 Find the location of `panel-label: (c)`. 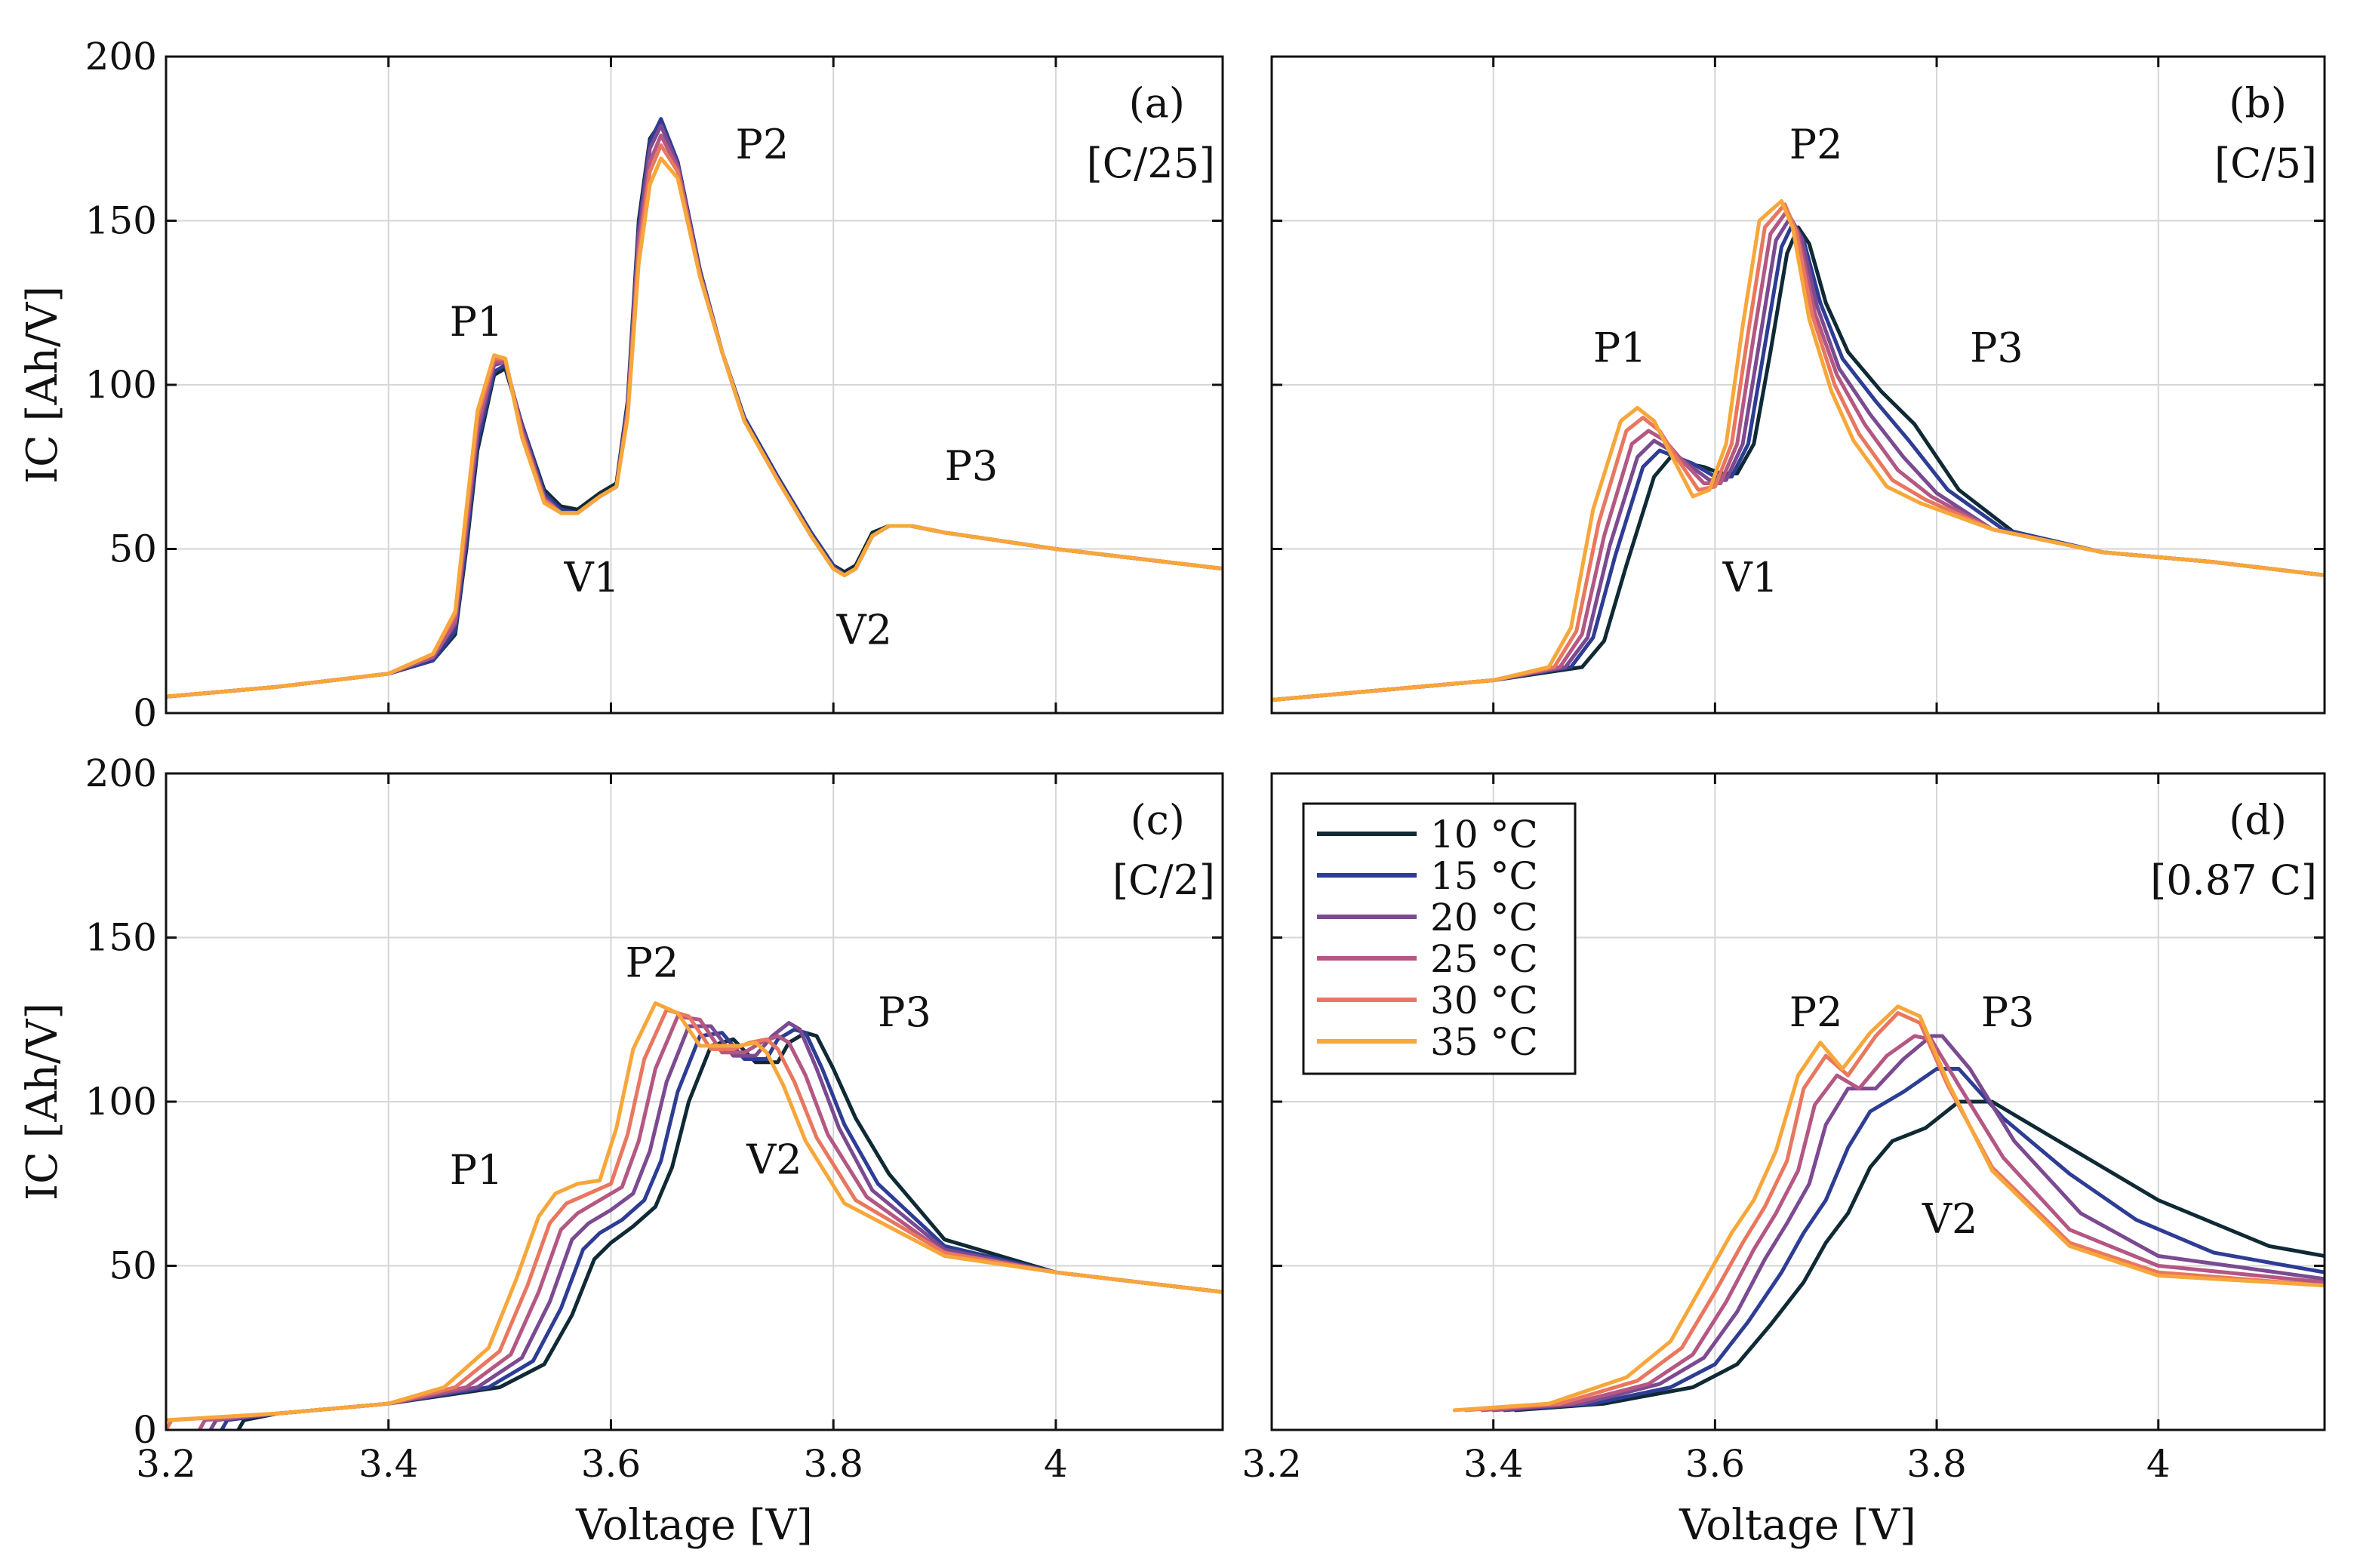

panel-label: (c) is located at coordinates (1158, 820).